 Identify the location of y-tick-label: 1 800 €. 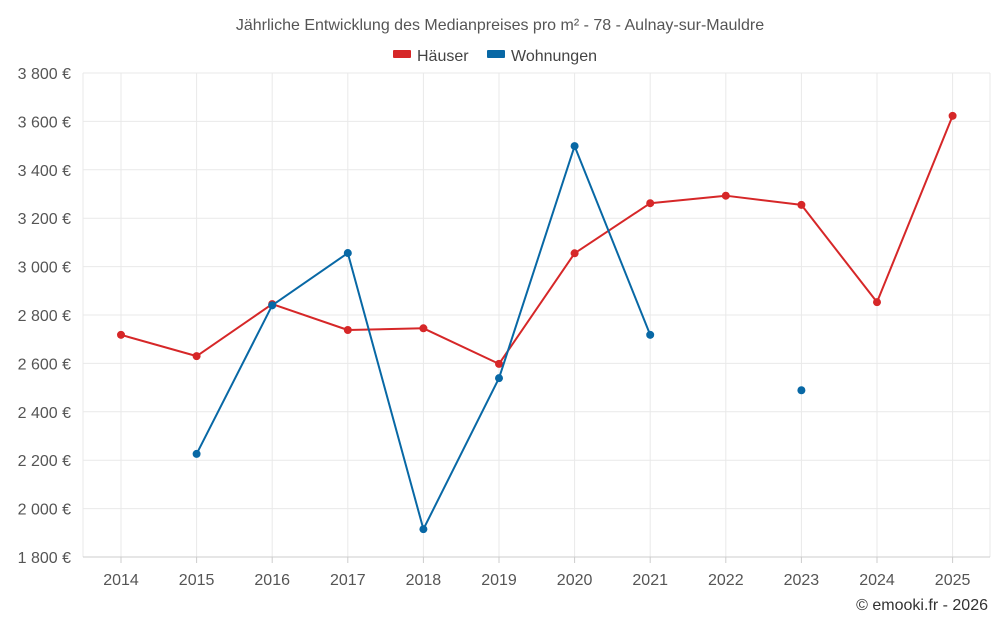
(44, 558).